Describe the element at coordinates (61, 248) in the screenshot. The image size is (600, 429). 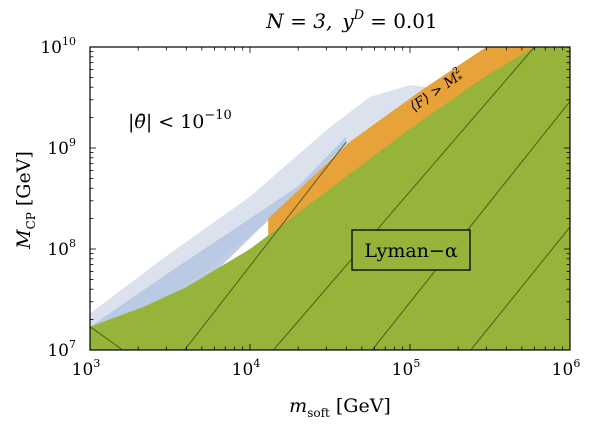
I see `y-tick-label-2: 10⁸` at that location.